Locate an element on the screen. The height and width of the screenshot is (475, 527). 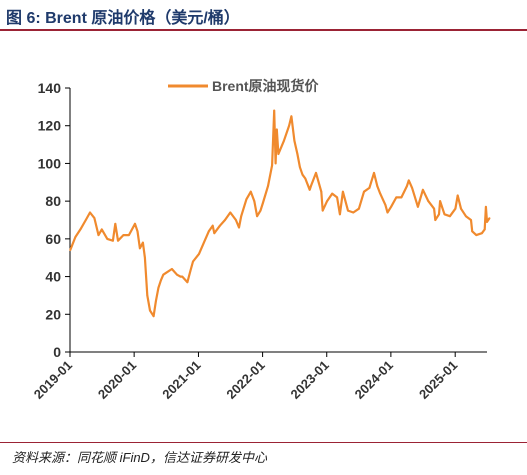
x-tick-label: 2020-01 is located at coordinates (117, 380).